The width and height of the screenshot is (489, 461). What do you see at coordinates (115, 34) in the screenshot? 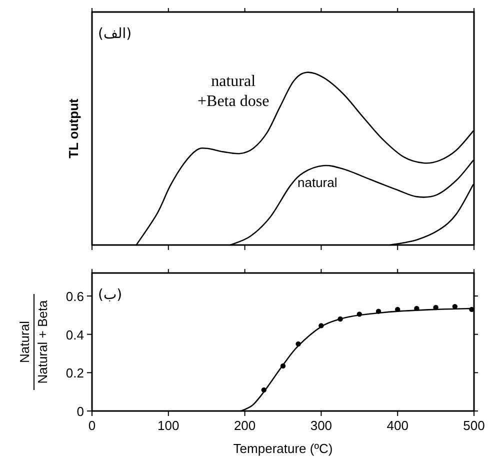
I see `text: (الف)` at bounding box center [115, 34].